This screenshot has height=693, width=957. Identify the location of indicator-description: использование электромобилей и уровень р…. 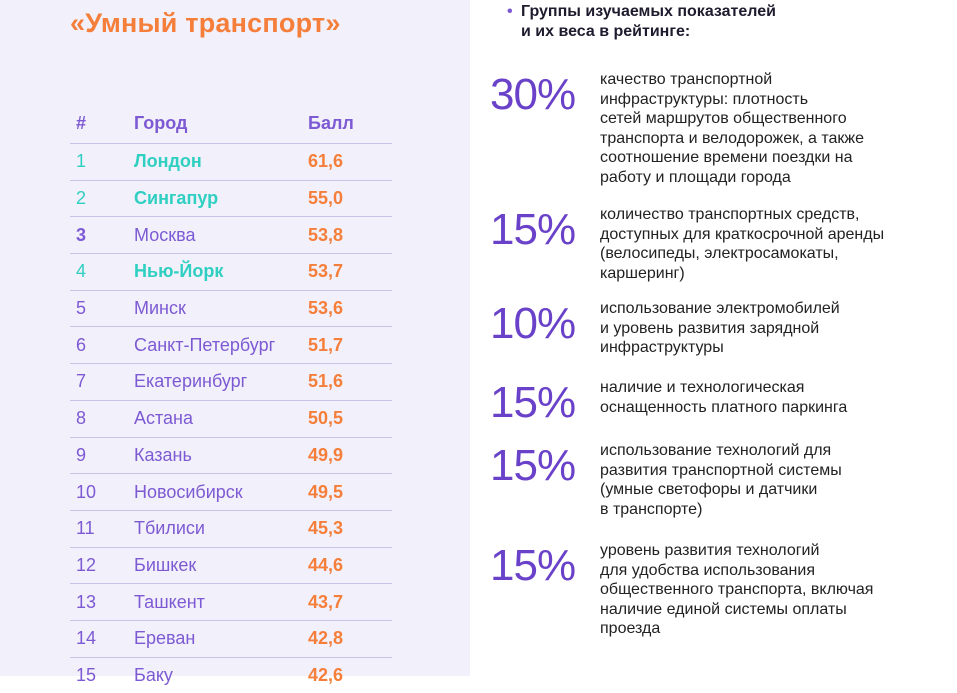
(720, 328).